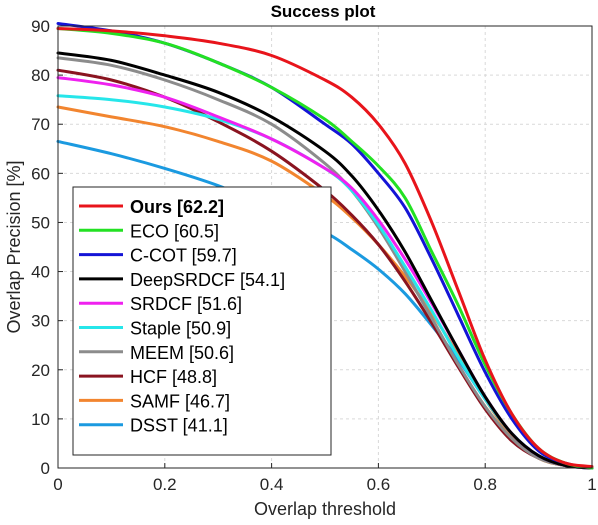 This screenshot has width=598, height=525. What do you see at coordinates (14, 246) in the screenshot?
I see `y-axis-label: Overlap Precision [%]` at bounding box center [14, 246].